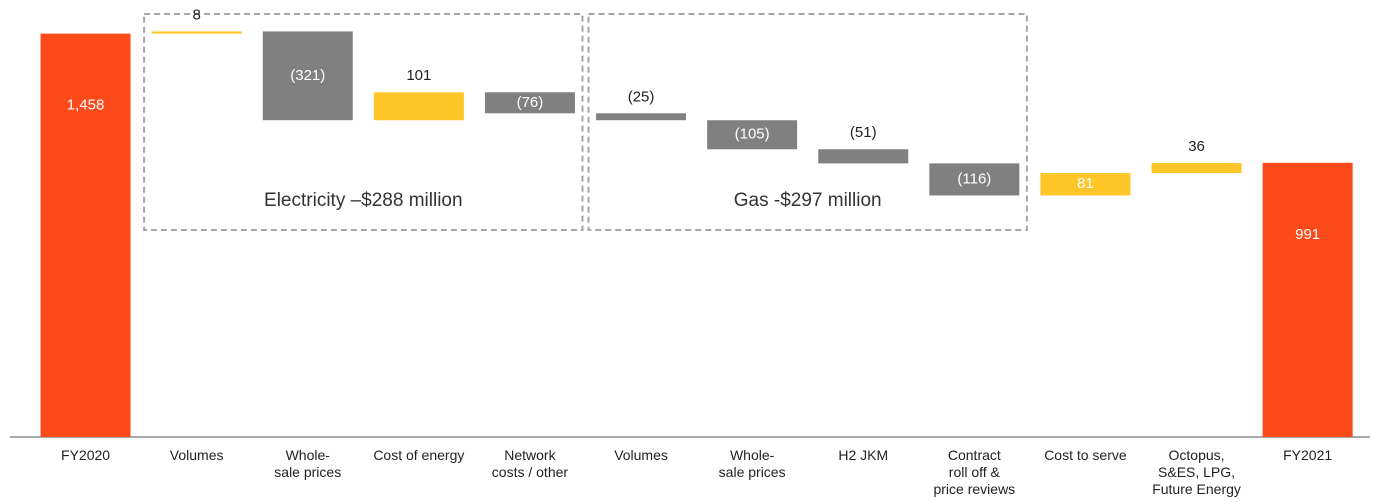 Image resolution: width=1373 pixels, height=502 pixels. I want to click on x-tick-label: Cost to serve, so click(1085, 455).